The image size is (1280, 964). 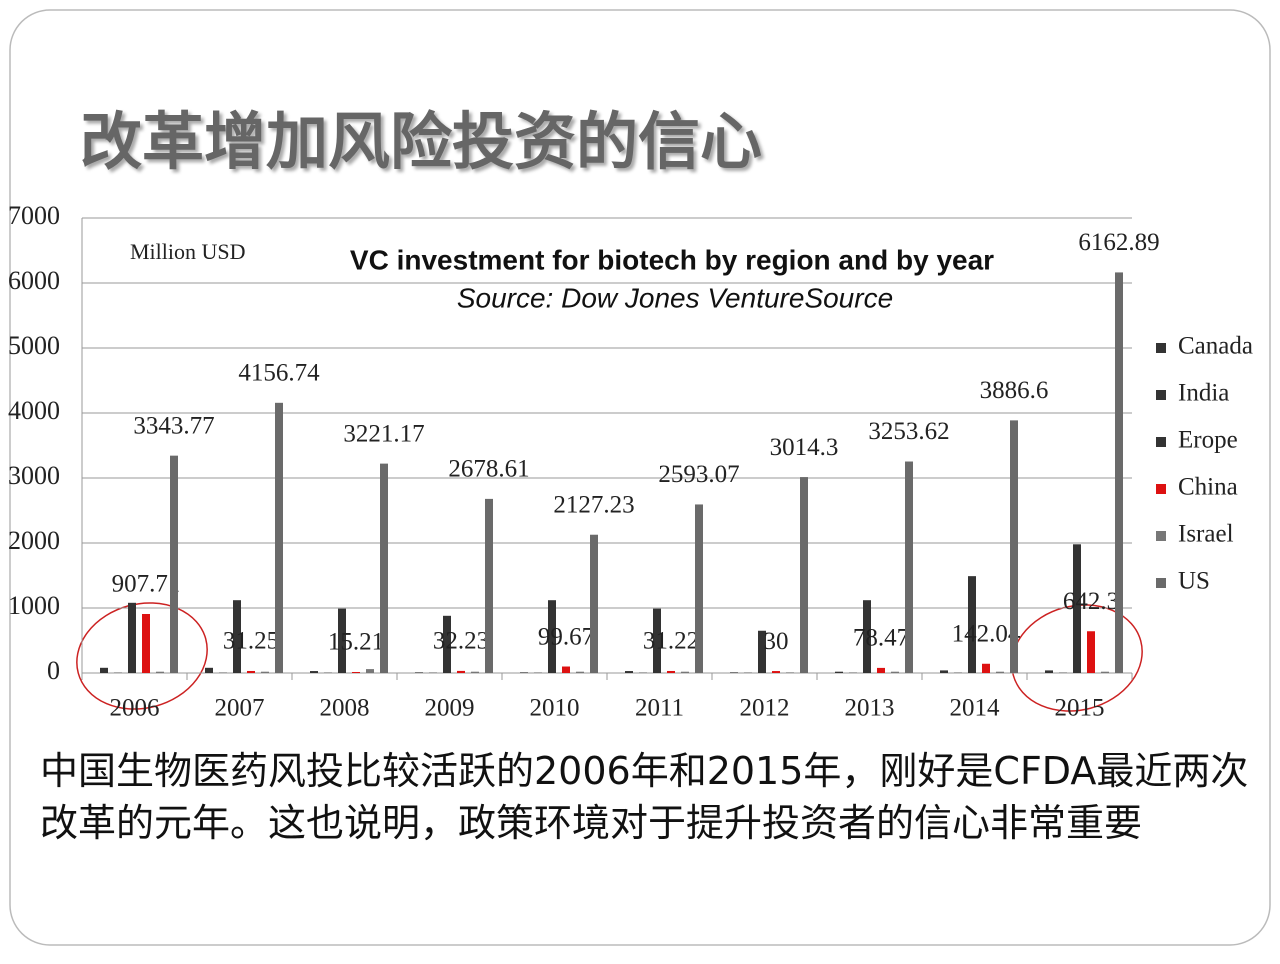 What do you see at coordinates (593, 504) in the screenshot?
I see `data-label: 2127.23` at bounding box center [593, 504].